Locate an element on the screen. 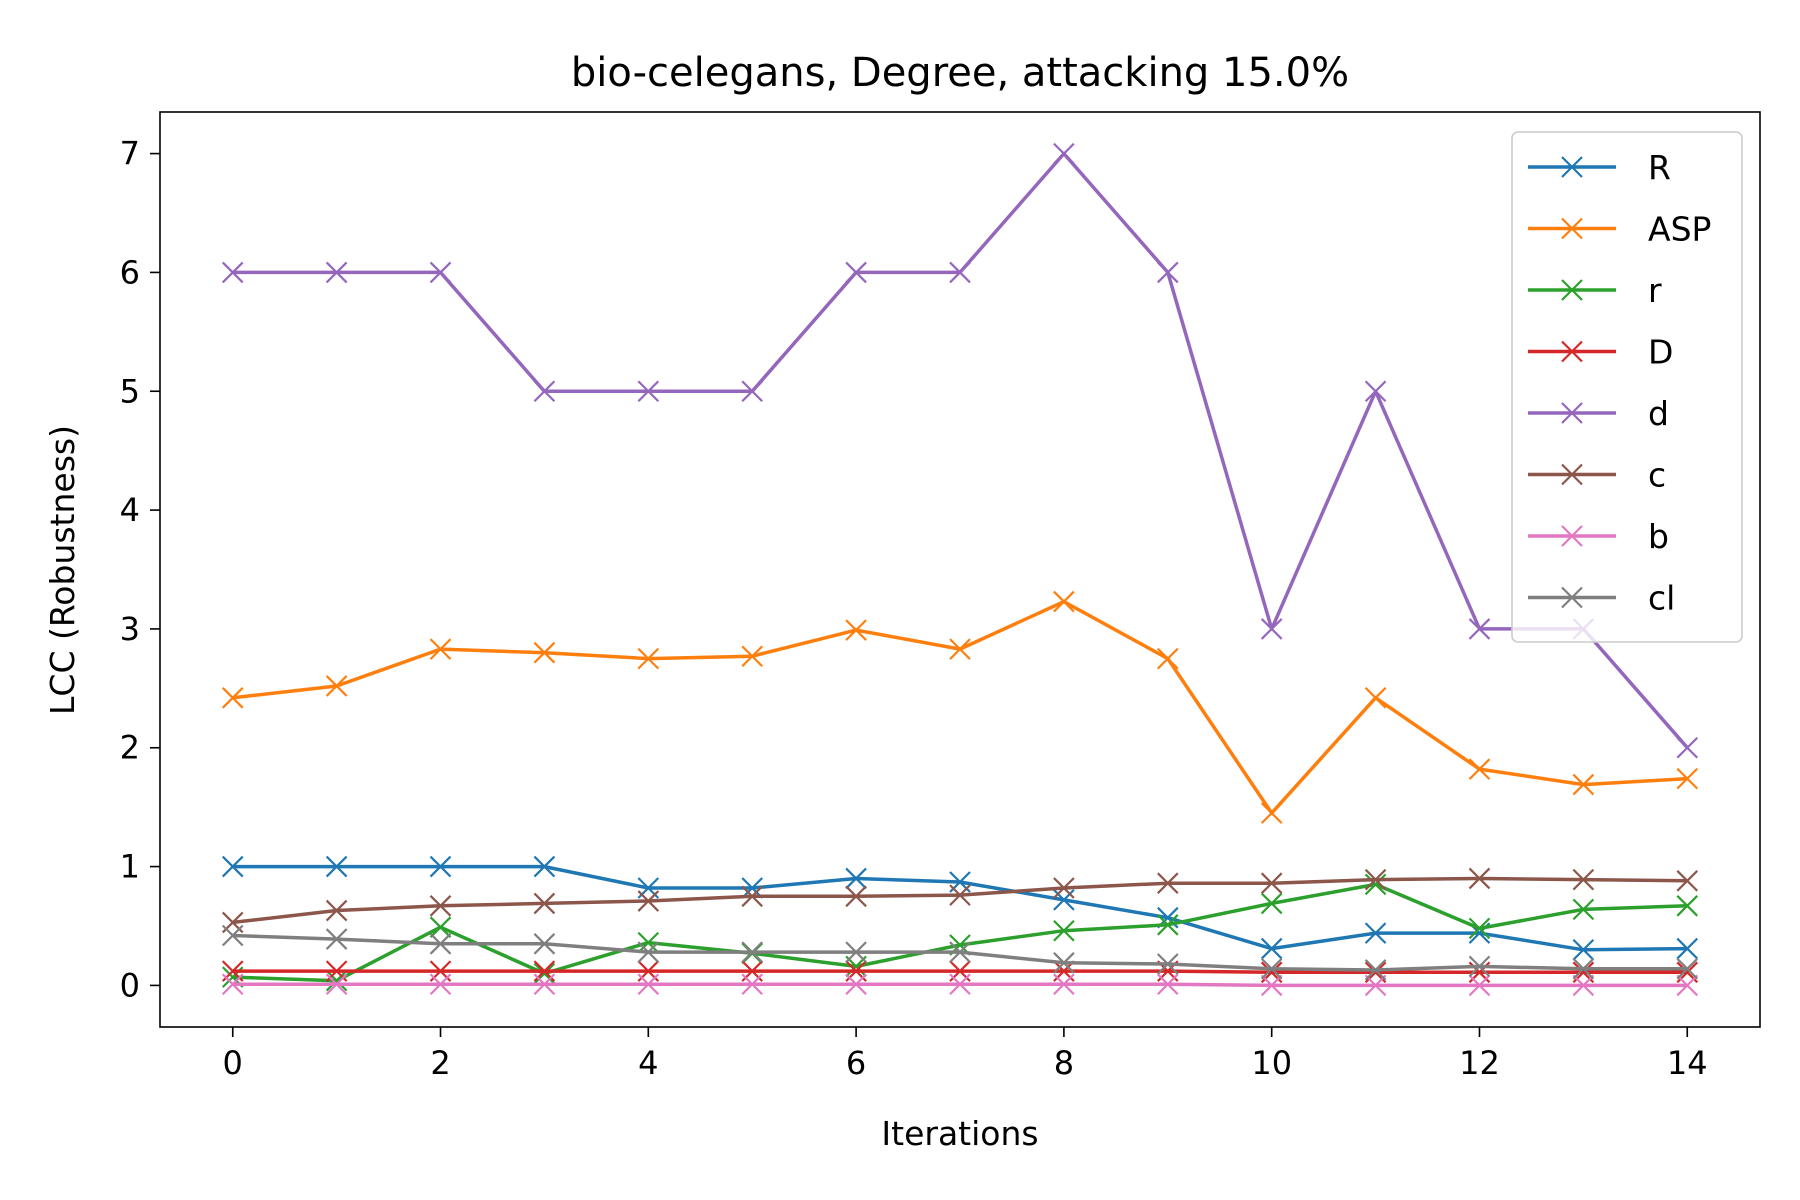 The image size is (1800, 1200). series-c is located at coordinates (960, 900).